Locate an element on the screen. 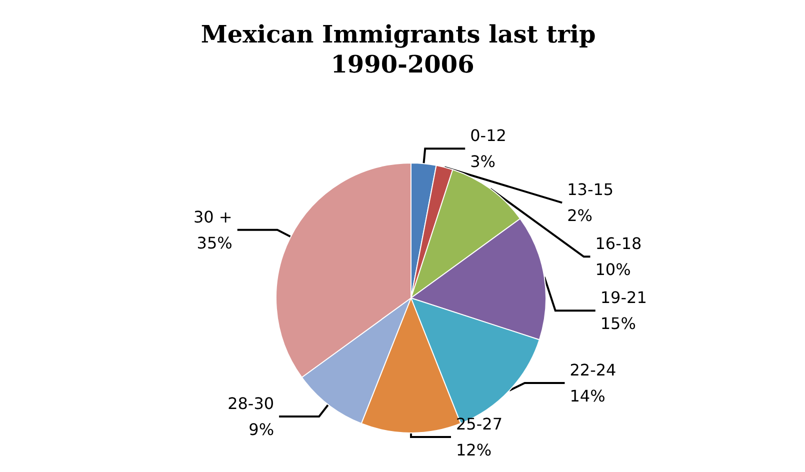 Image resolution: width=805 pixels, height=472 pixels. slice-label: 30 + is located at coordinates (212, 216).